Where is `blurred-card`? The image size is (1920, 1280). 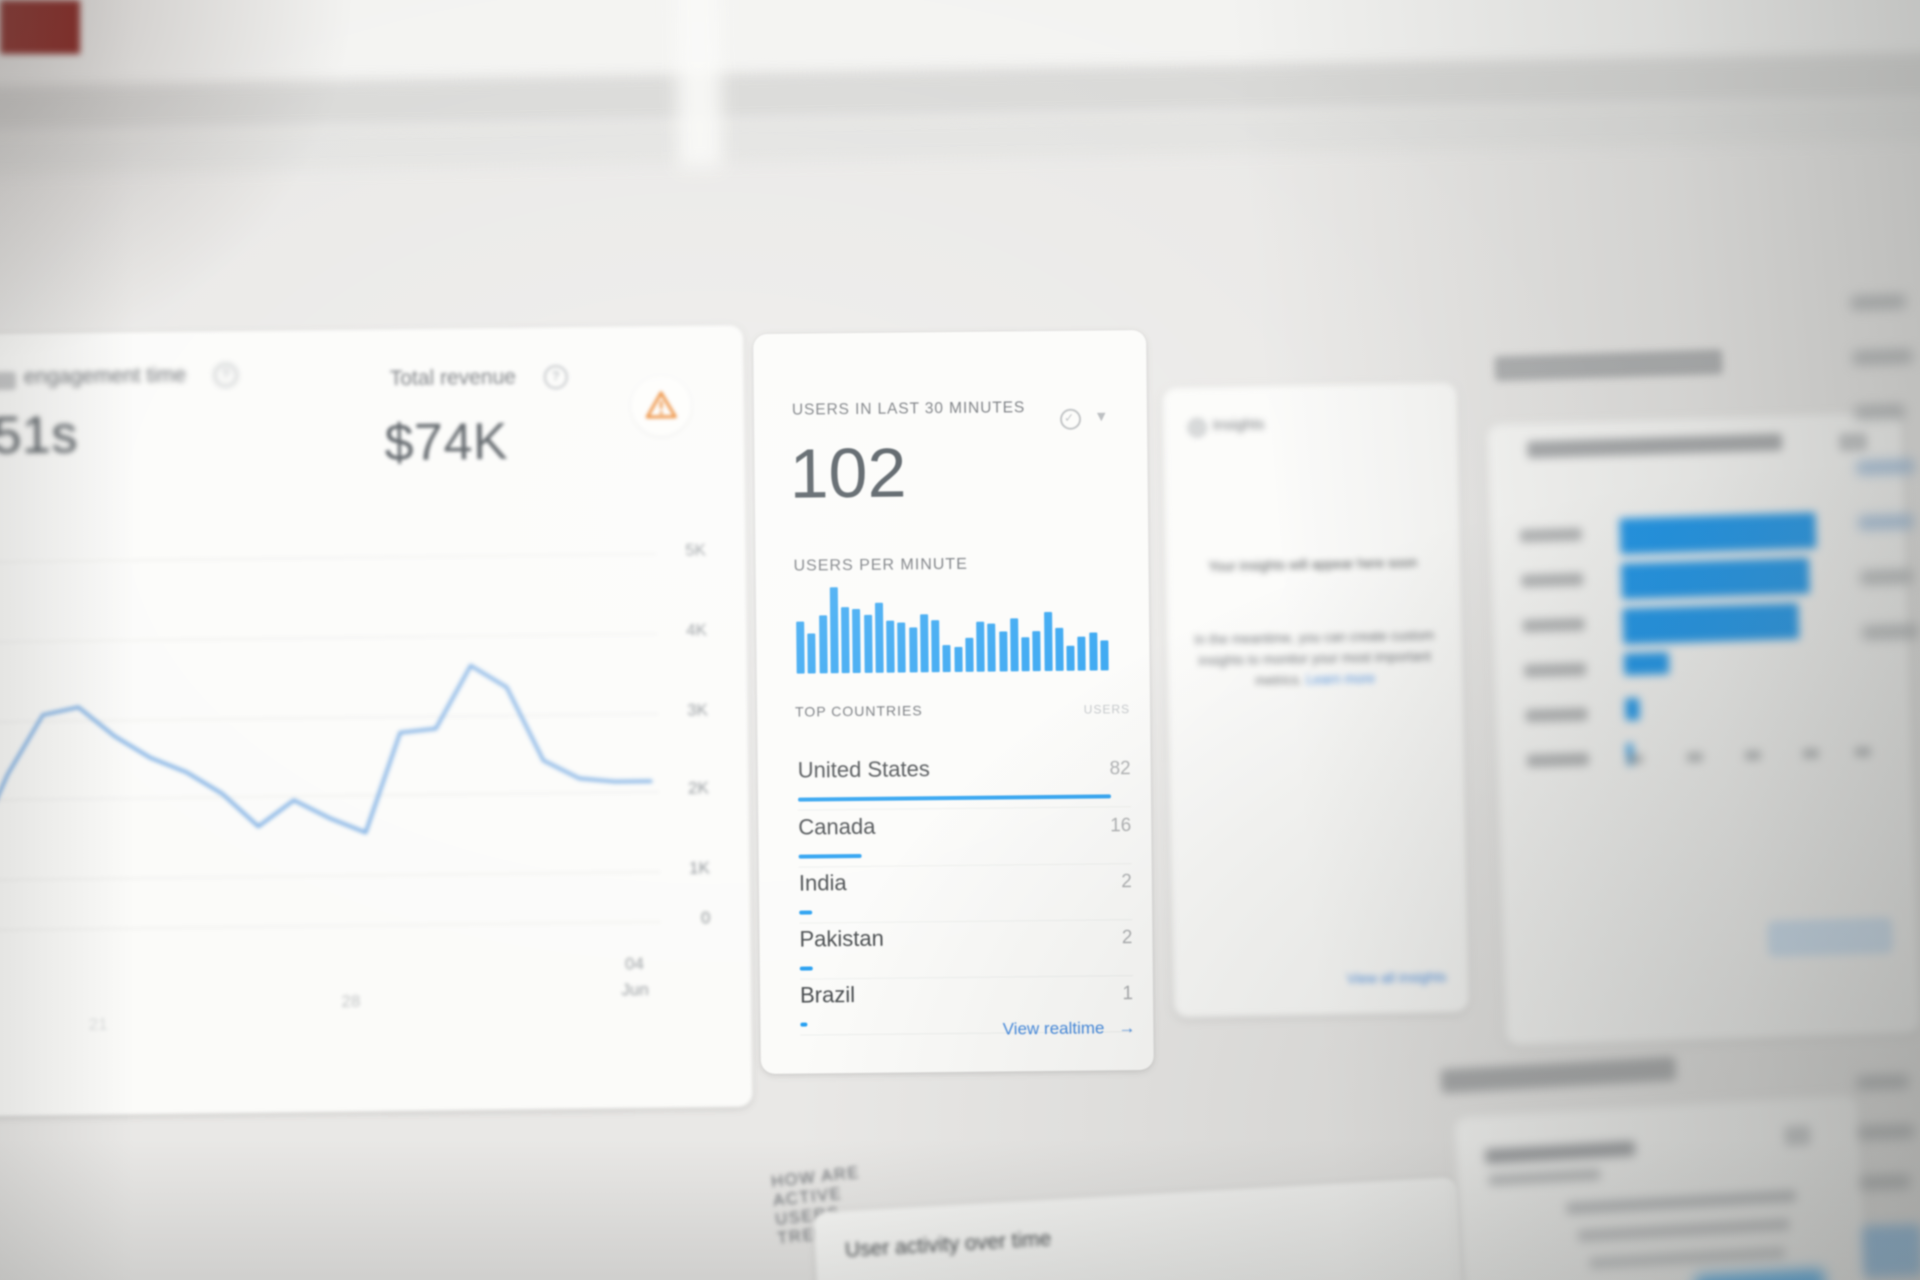 blurred-card is located at coordinates (1662, 1187).